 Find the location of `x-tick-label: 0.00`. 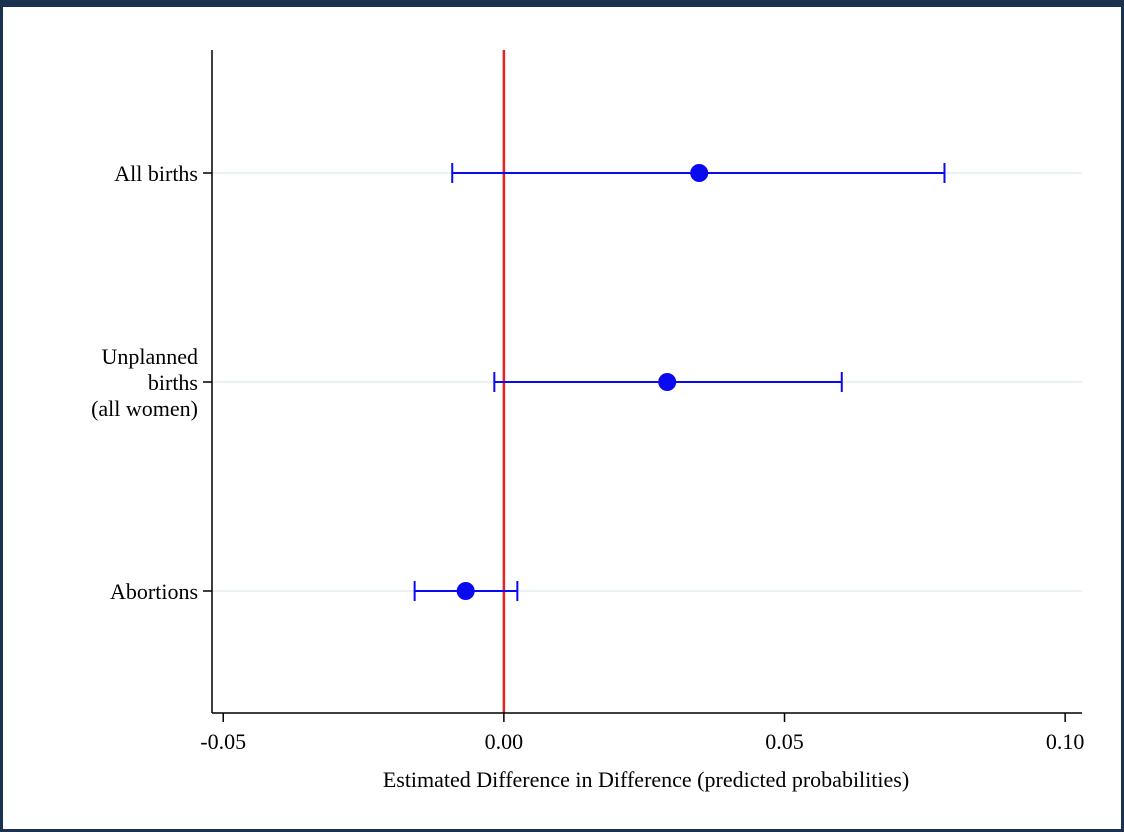

x-tick-label: 0.00 is located at coordinates (504, 741).